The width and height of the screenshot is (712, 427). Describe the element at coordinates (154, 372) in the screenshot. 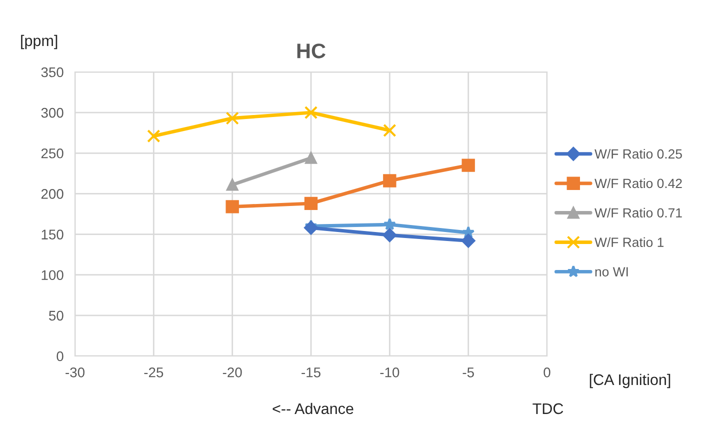

I see `x-tick-label: -25` at that location.